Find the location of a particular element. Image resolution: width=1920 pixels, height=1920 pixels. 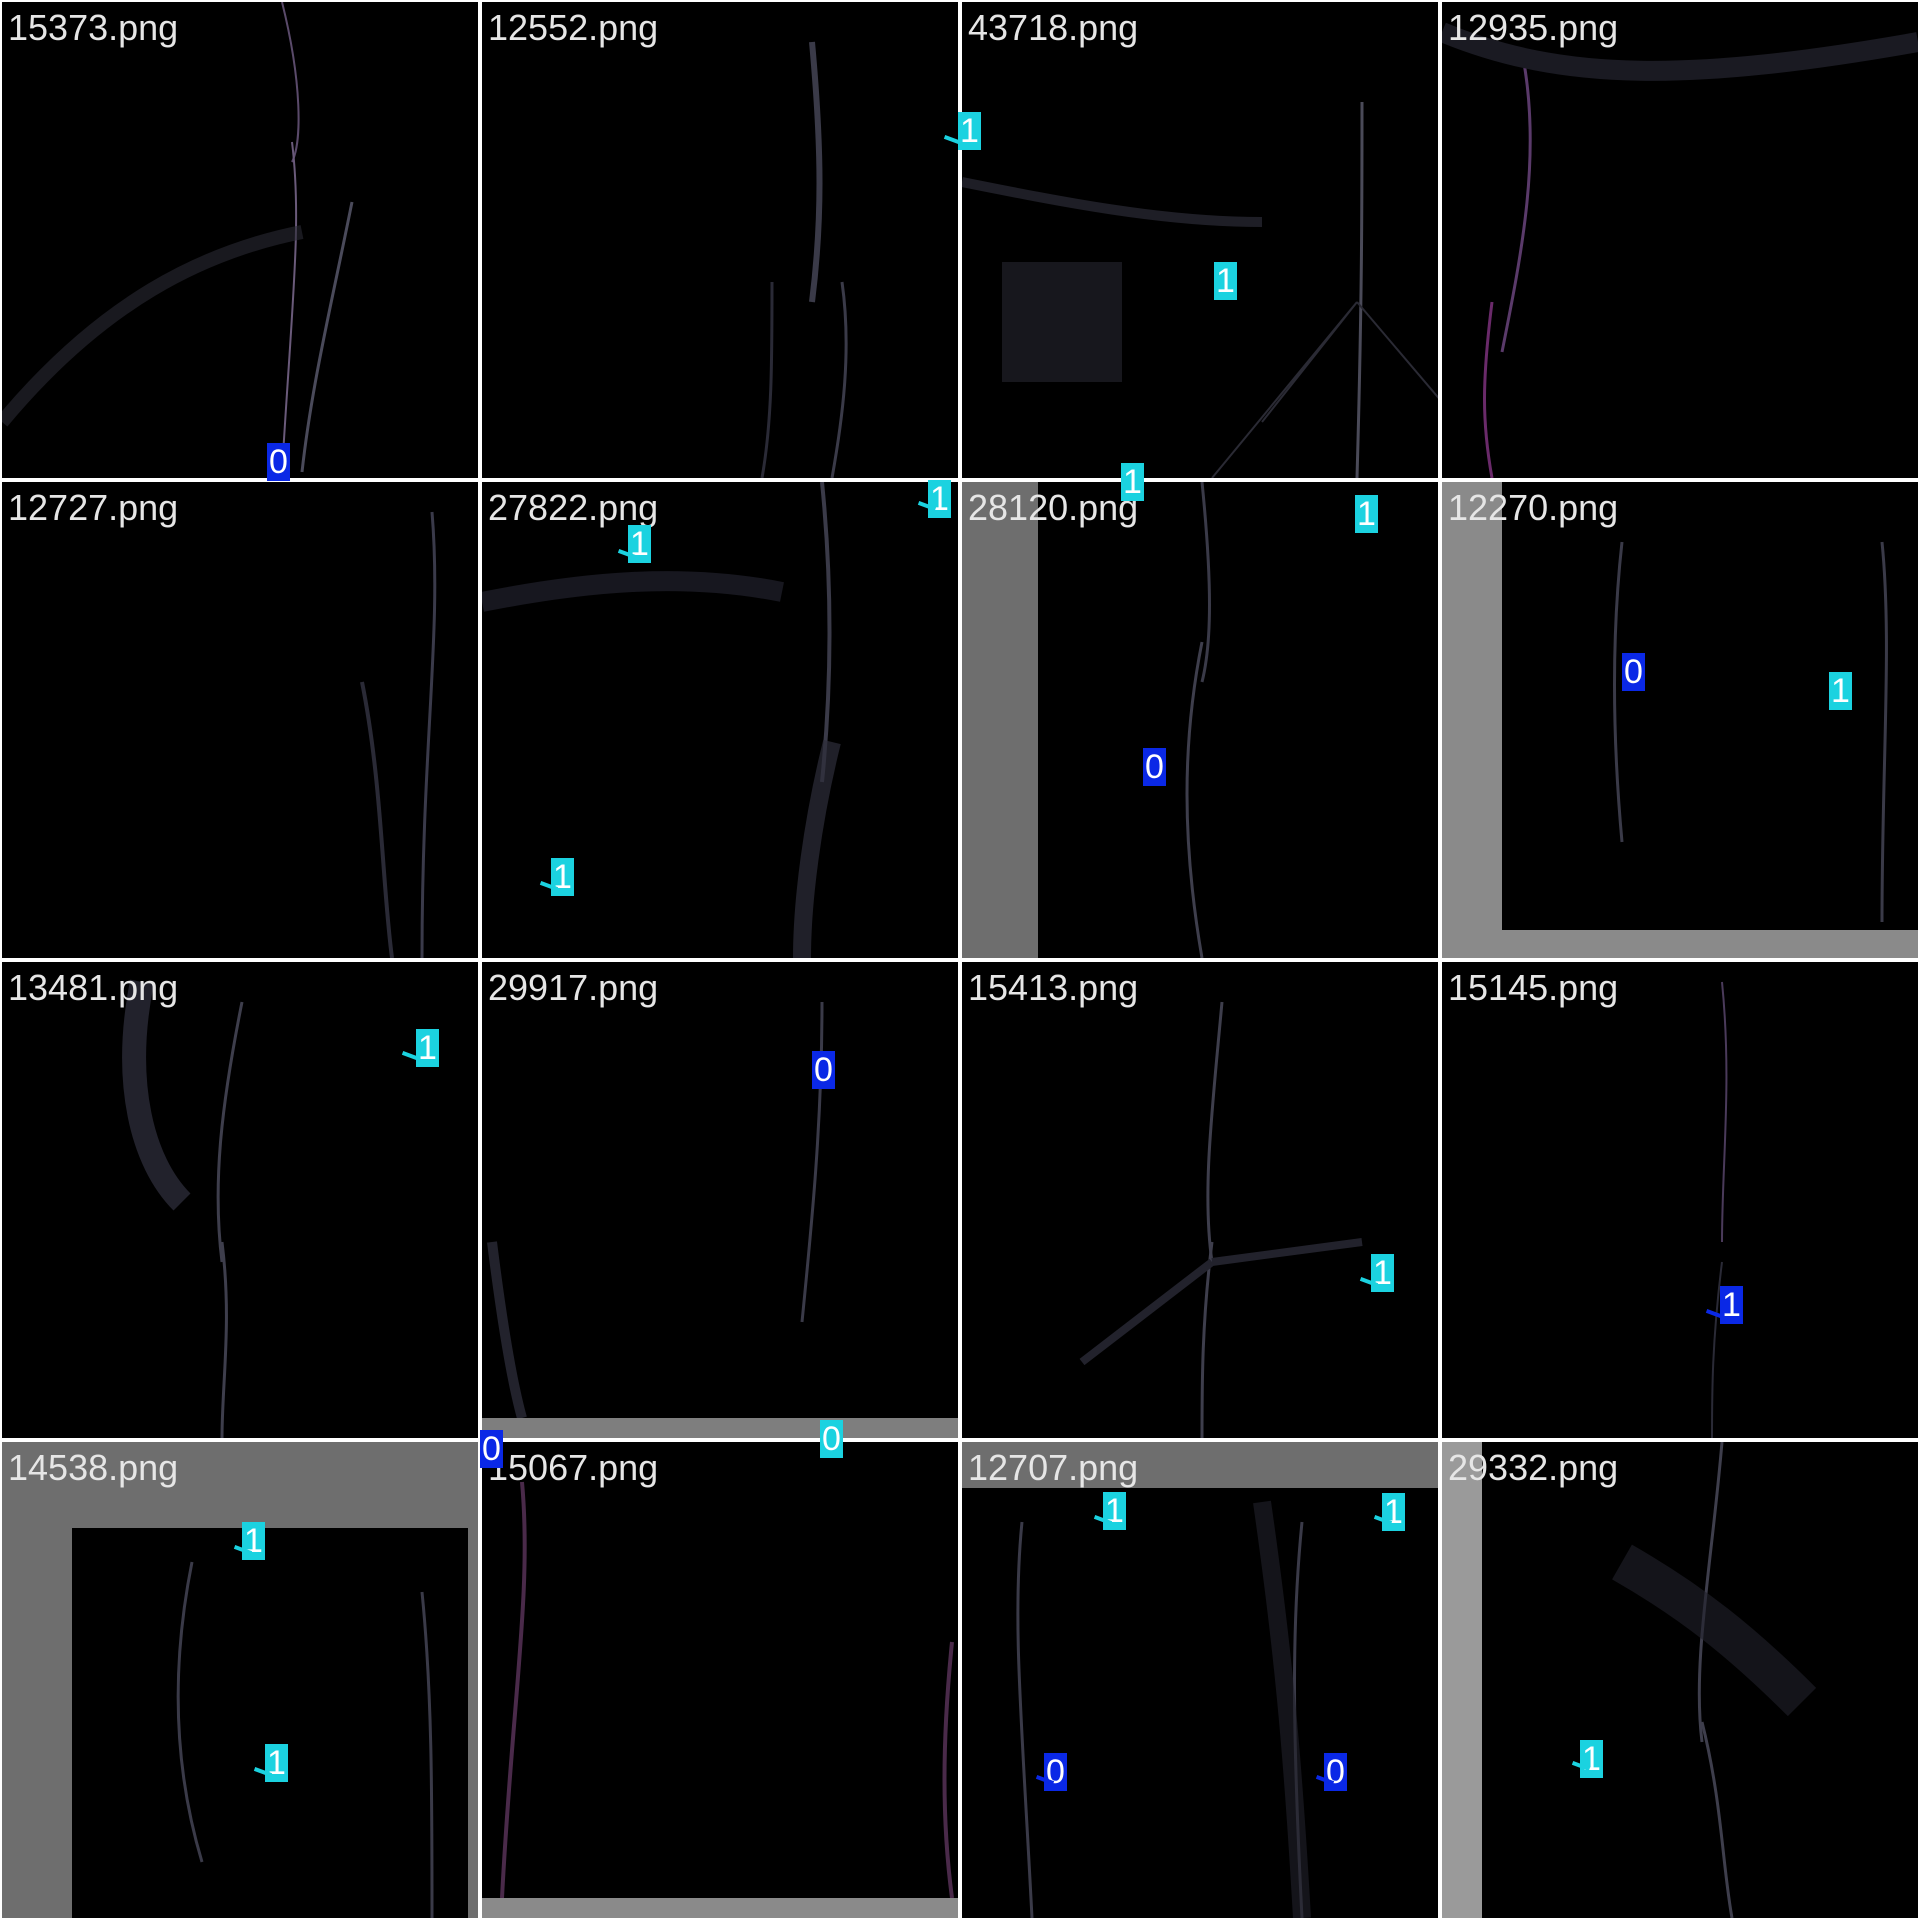

tile-filename: 15373.png is located at coordinates (93, 28).